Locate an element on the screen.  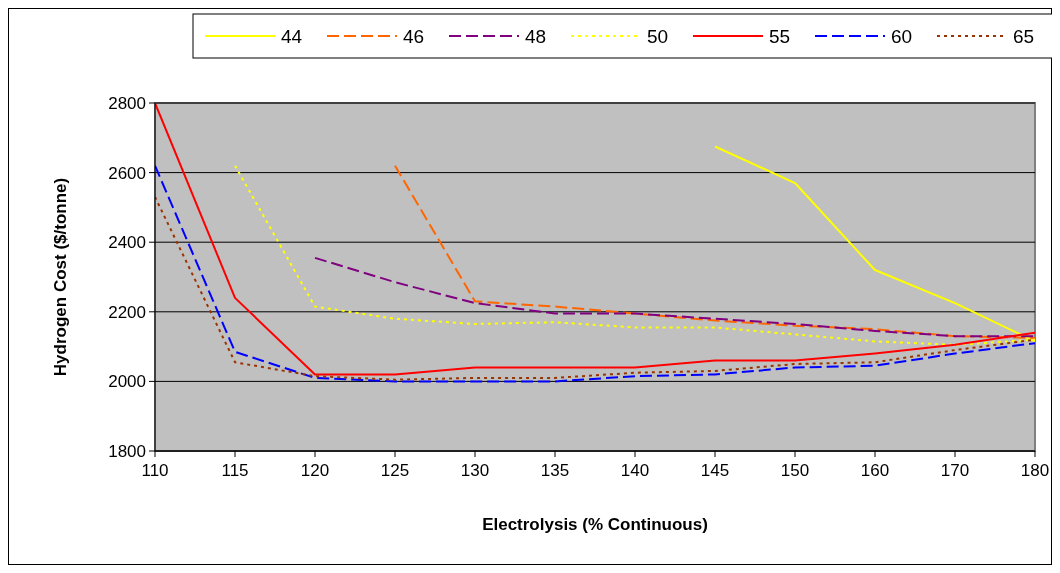
y-tick-label: 1800 is located at coordinates (127, 451).